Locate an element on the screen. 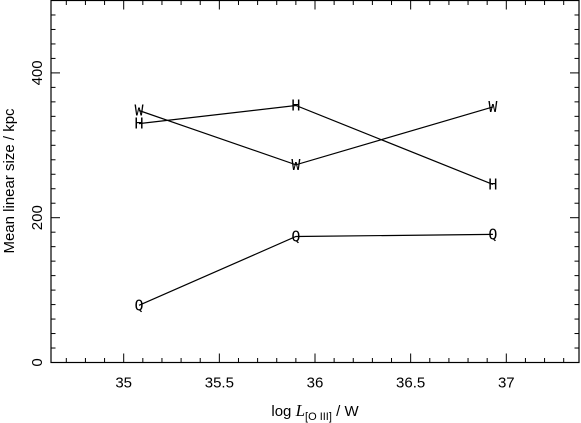 The width and height of the screenshot is (581, 423). x-tick-label: 37 is located at coordinates (506, 383).